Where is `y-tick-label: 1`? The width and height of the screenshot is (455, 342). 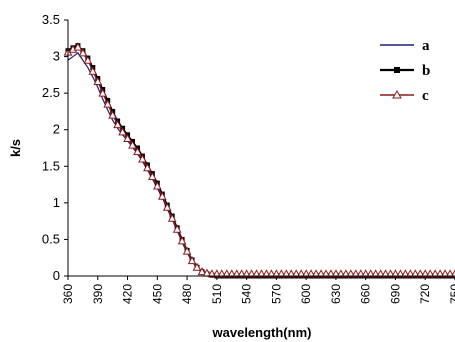
y-tick-label: 1 is located at coordinates (56, 202).